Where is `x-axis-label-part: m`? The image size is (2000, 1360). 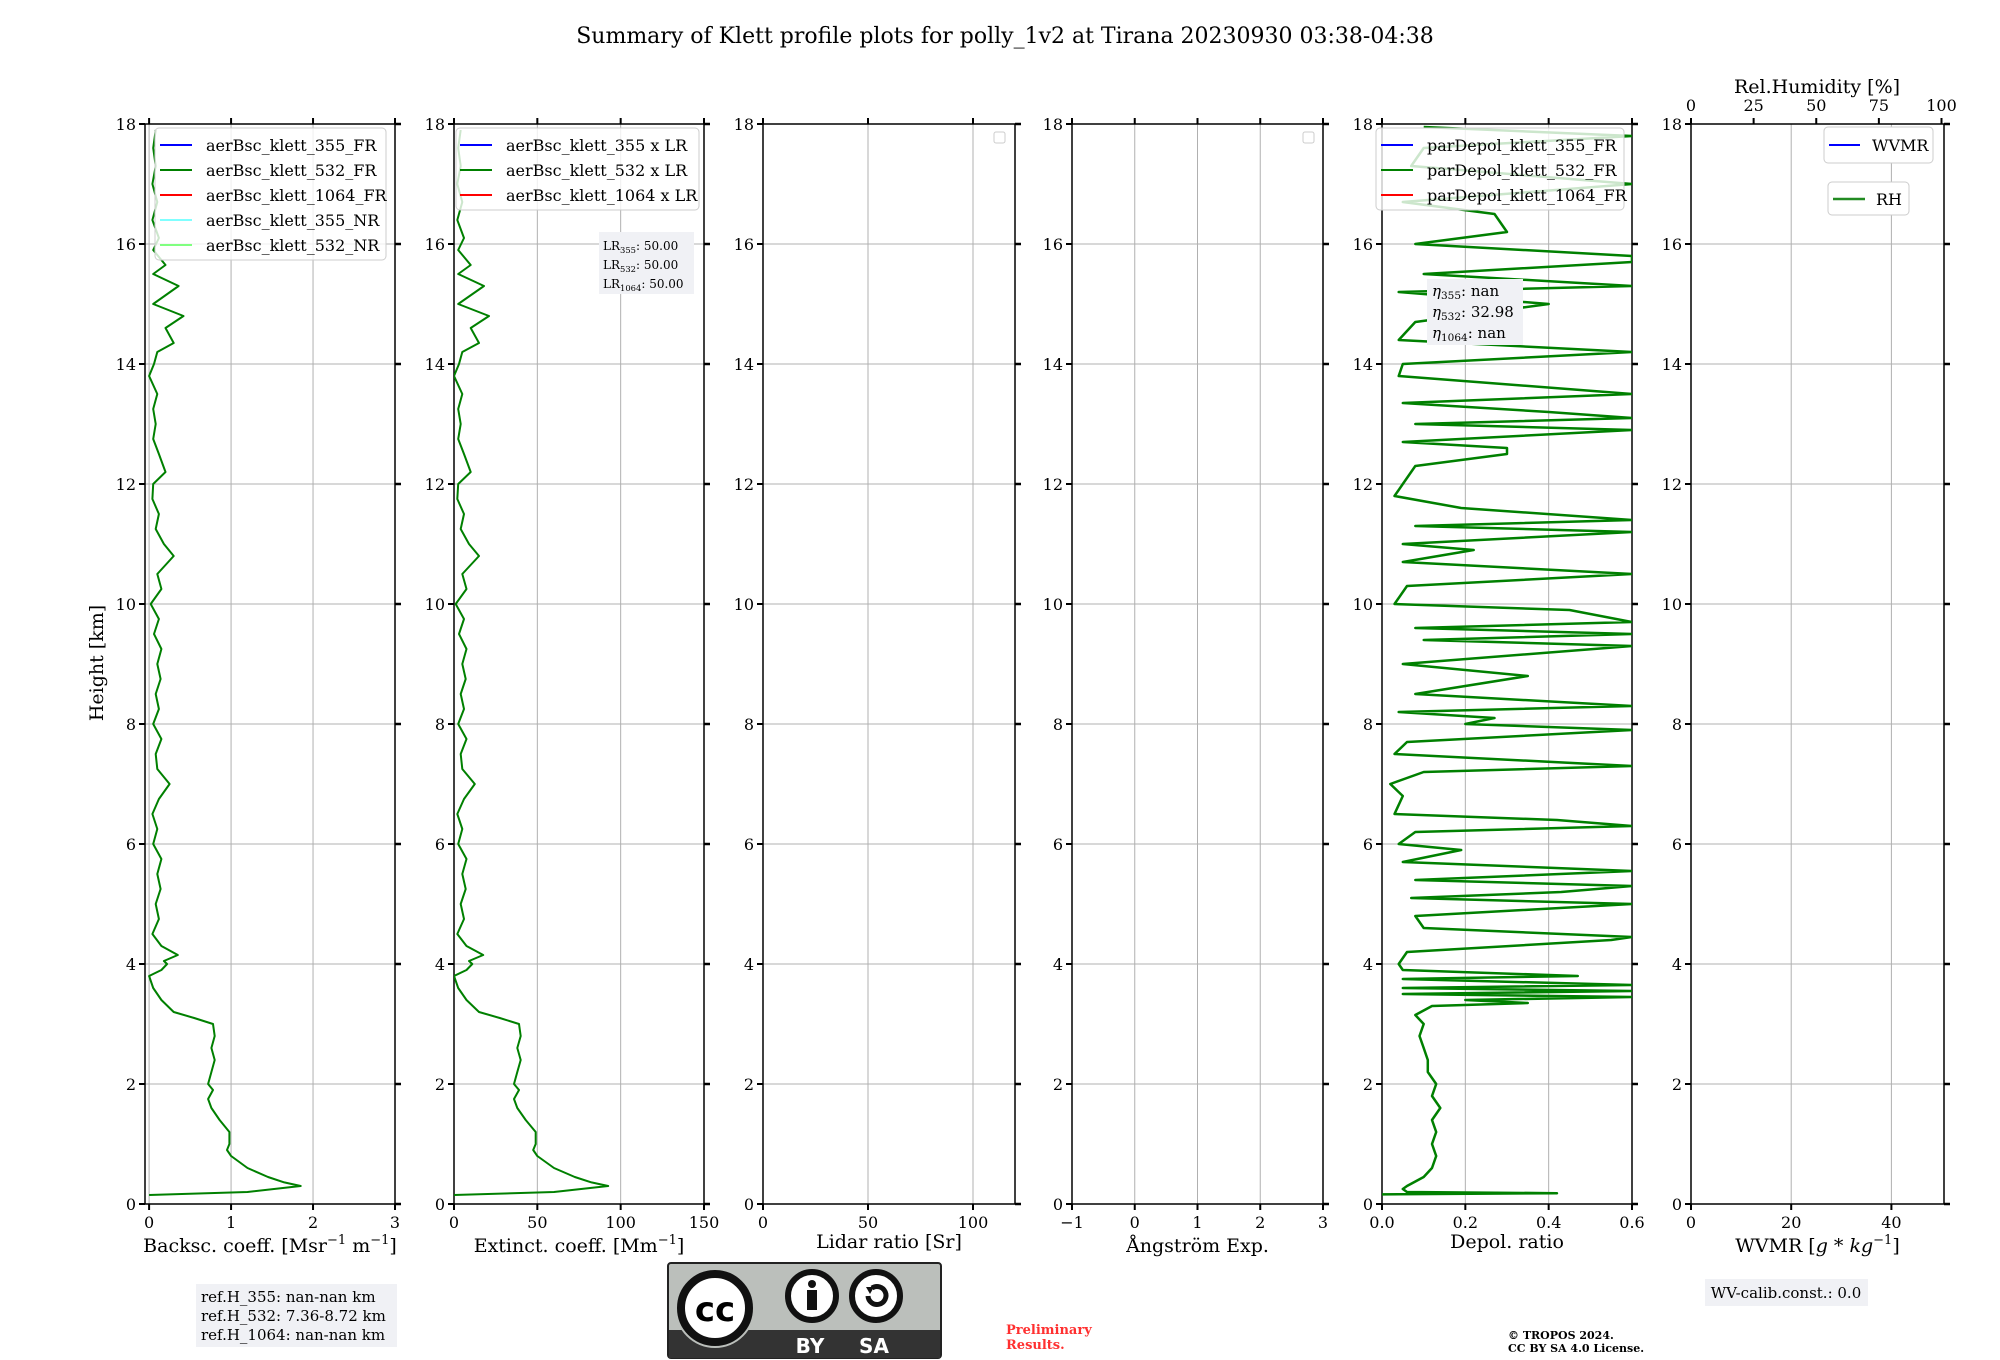
x-axis-label-part: m is located at coordinates (358, 1246).